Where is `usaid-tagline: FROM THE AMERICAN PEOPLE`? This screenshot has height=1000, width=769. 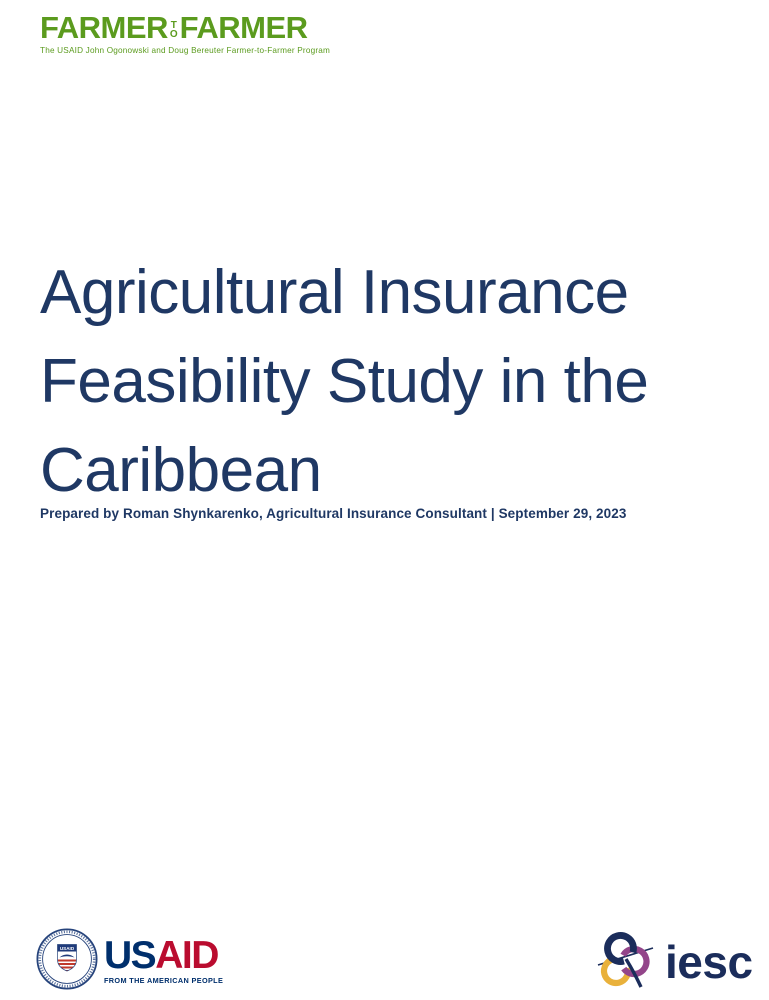 usaid-tagline: FROM THE AMERICAN PEOPLE is located at coordinates (164, 980).